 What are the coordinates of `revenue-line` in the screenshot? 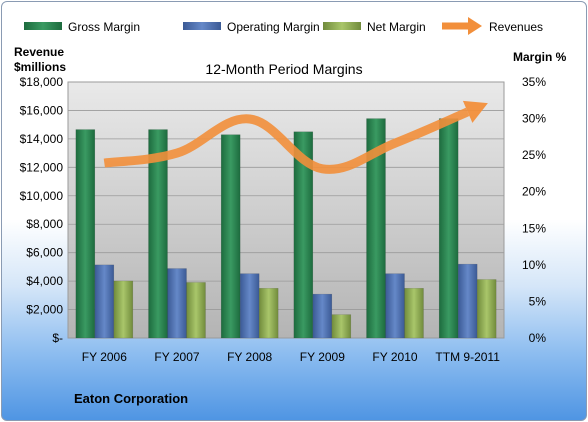 It's located at (286, 140).